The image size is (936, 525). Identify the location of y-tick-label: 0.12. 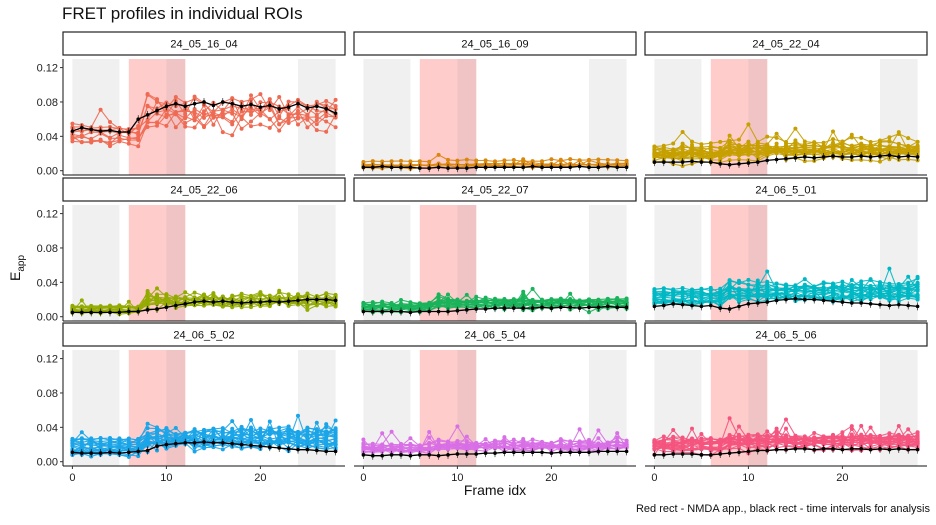
(47, 69).